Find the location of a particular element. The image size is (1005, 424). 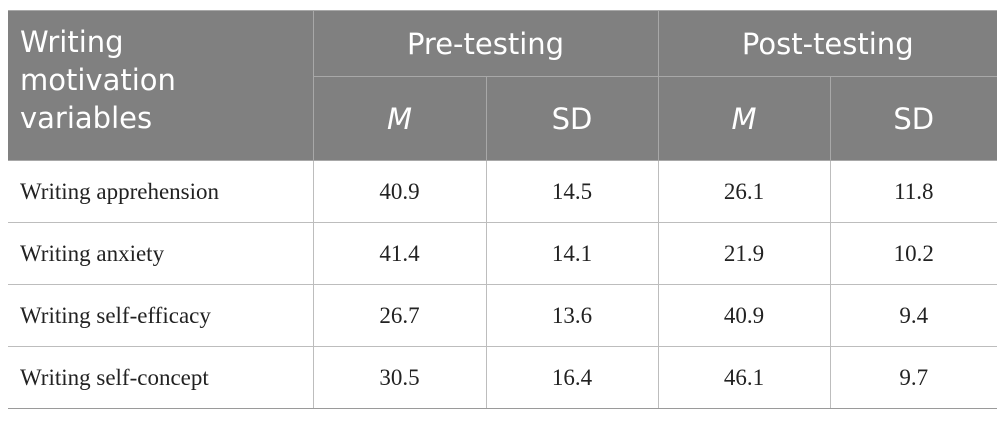

table-row: Writing anxiety 41.4 14.1 21.9 10.2 is located at coordinates (503, 253).